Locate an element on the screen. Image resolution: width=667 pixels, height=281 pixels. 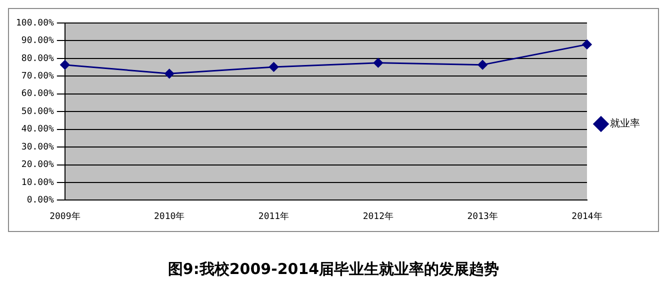
x-tick-label: 2009年 is located at coordinates (65, 216).